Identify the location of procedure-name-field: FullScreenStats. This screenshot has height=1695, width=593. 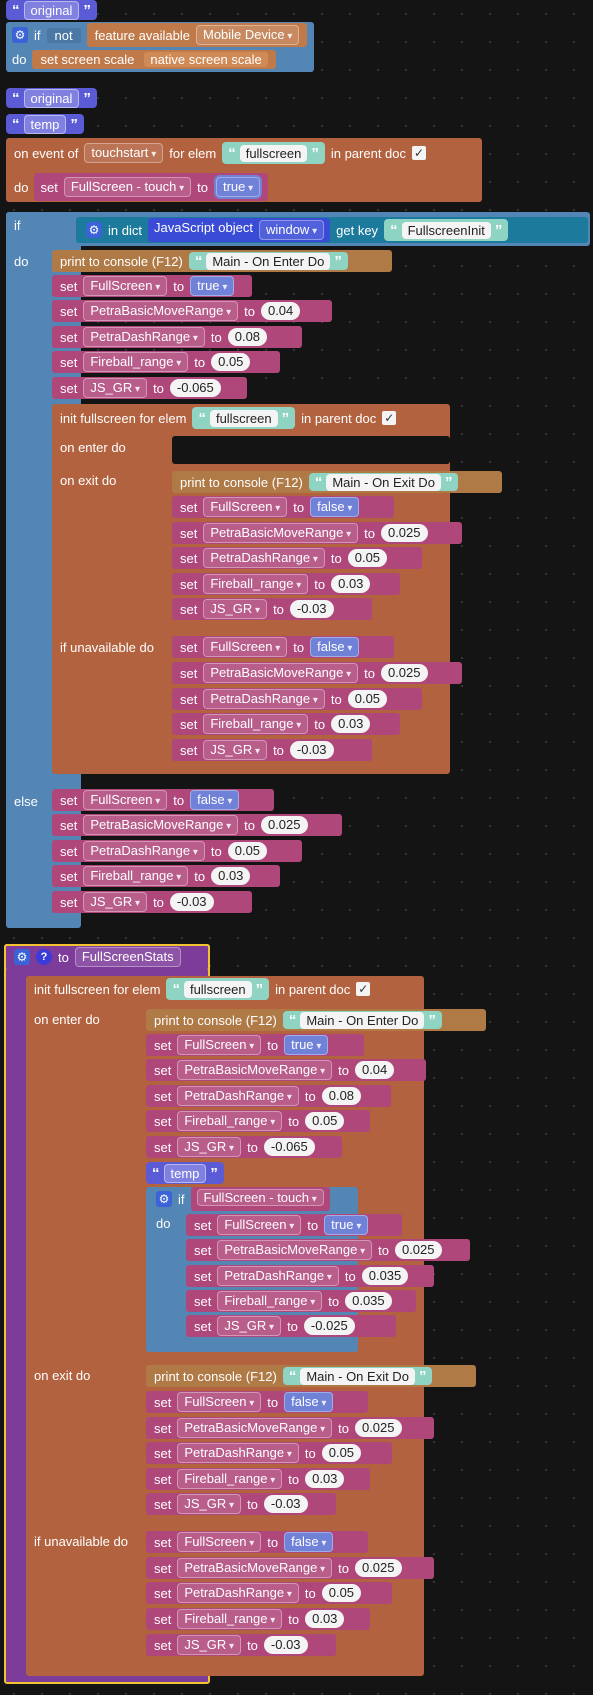
(127, 957).